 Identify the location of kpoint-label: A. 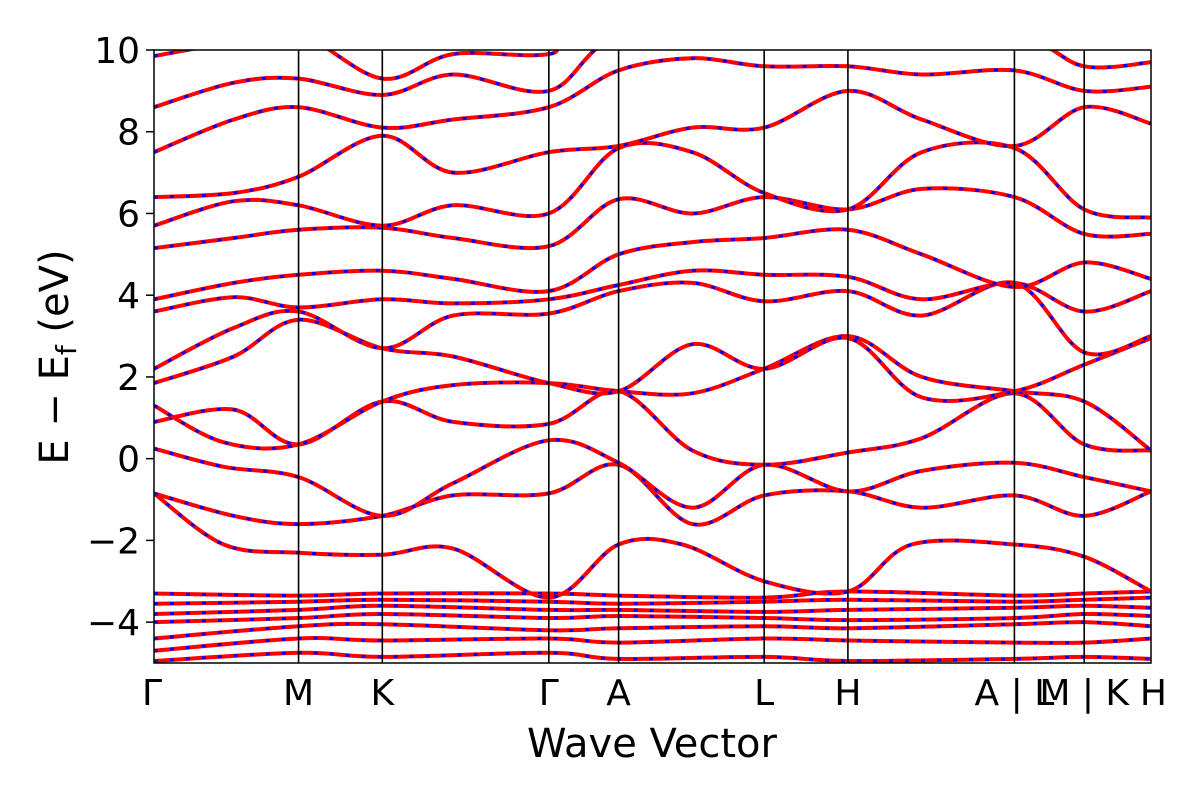
(618, 693).